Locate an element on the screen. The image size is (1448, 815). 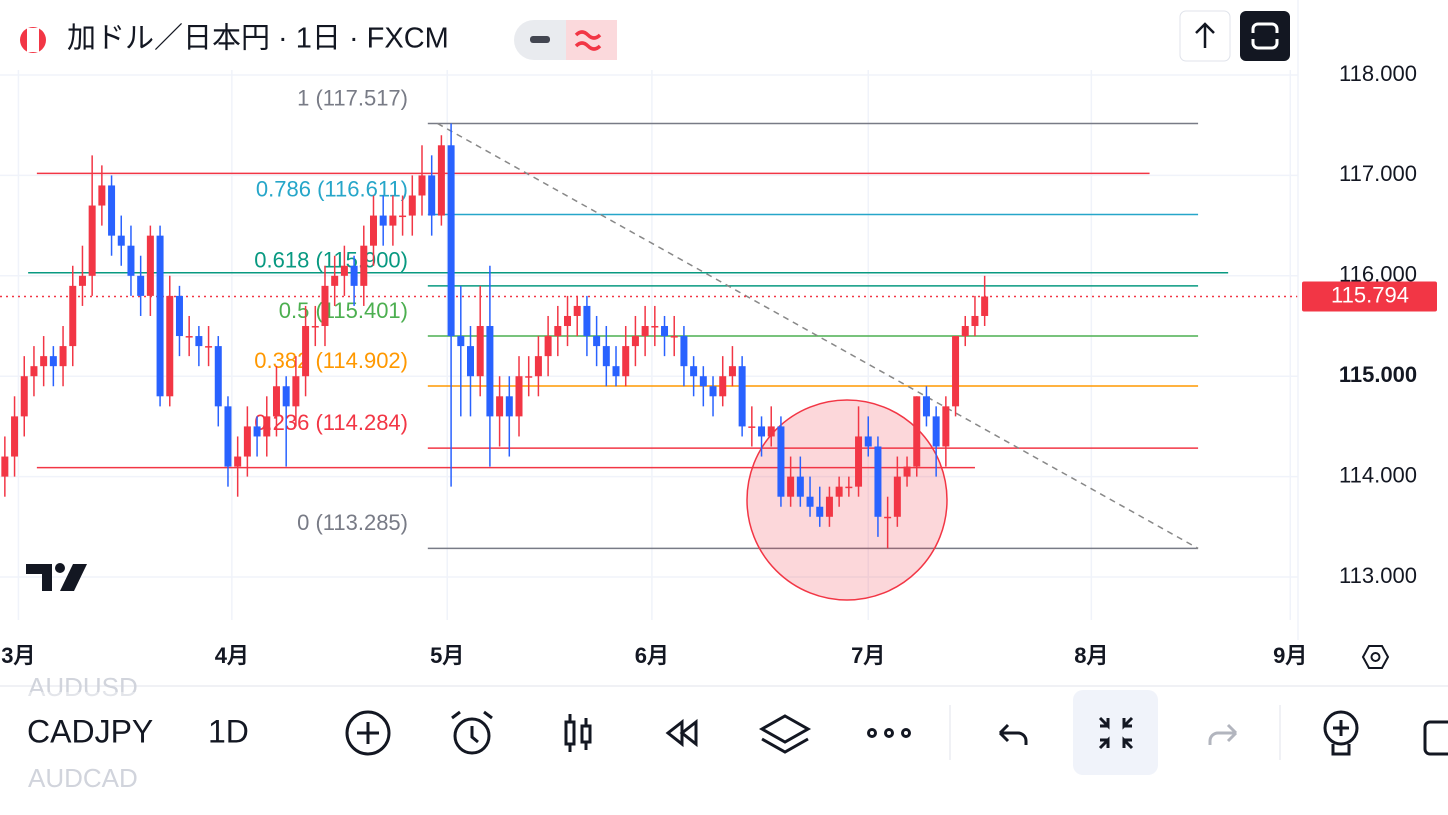
y-tick-label: 115.000 is located at coordinates (1378, 374).